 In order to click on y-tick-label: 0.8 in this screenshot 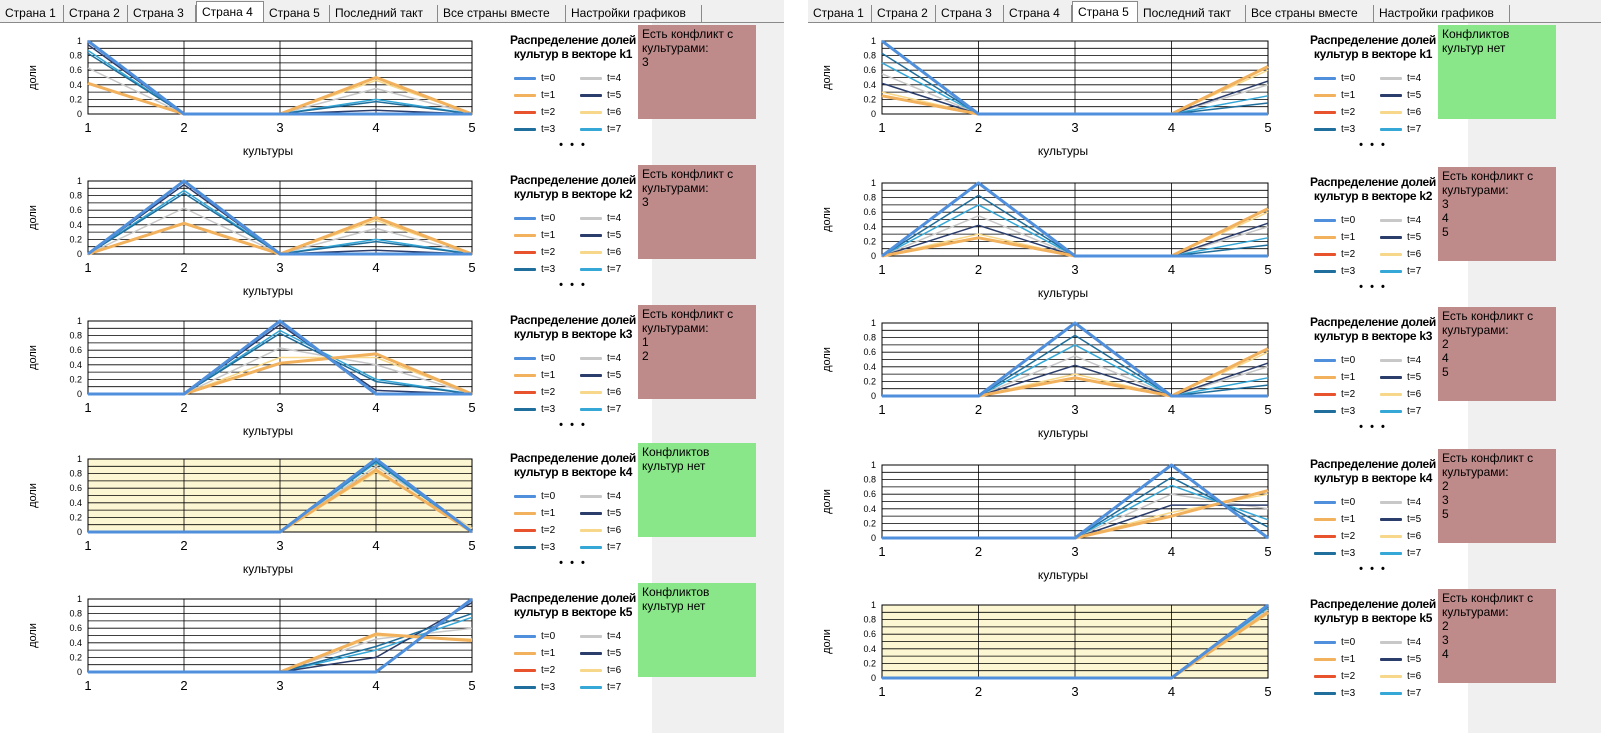, I will do `click(869, 620)`.